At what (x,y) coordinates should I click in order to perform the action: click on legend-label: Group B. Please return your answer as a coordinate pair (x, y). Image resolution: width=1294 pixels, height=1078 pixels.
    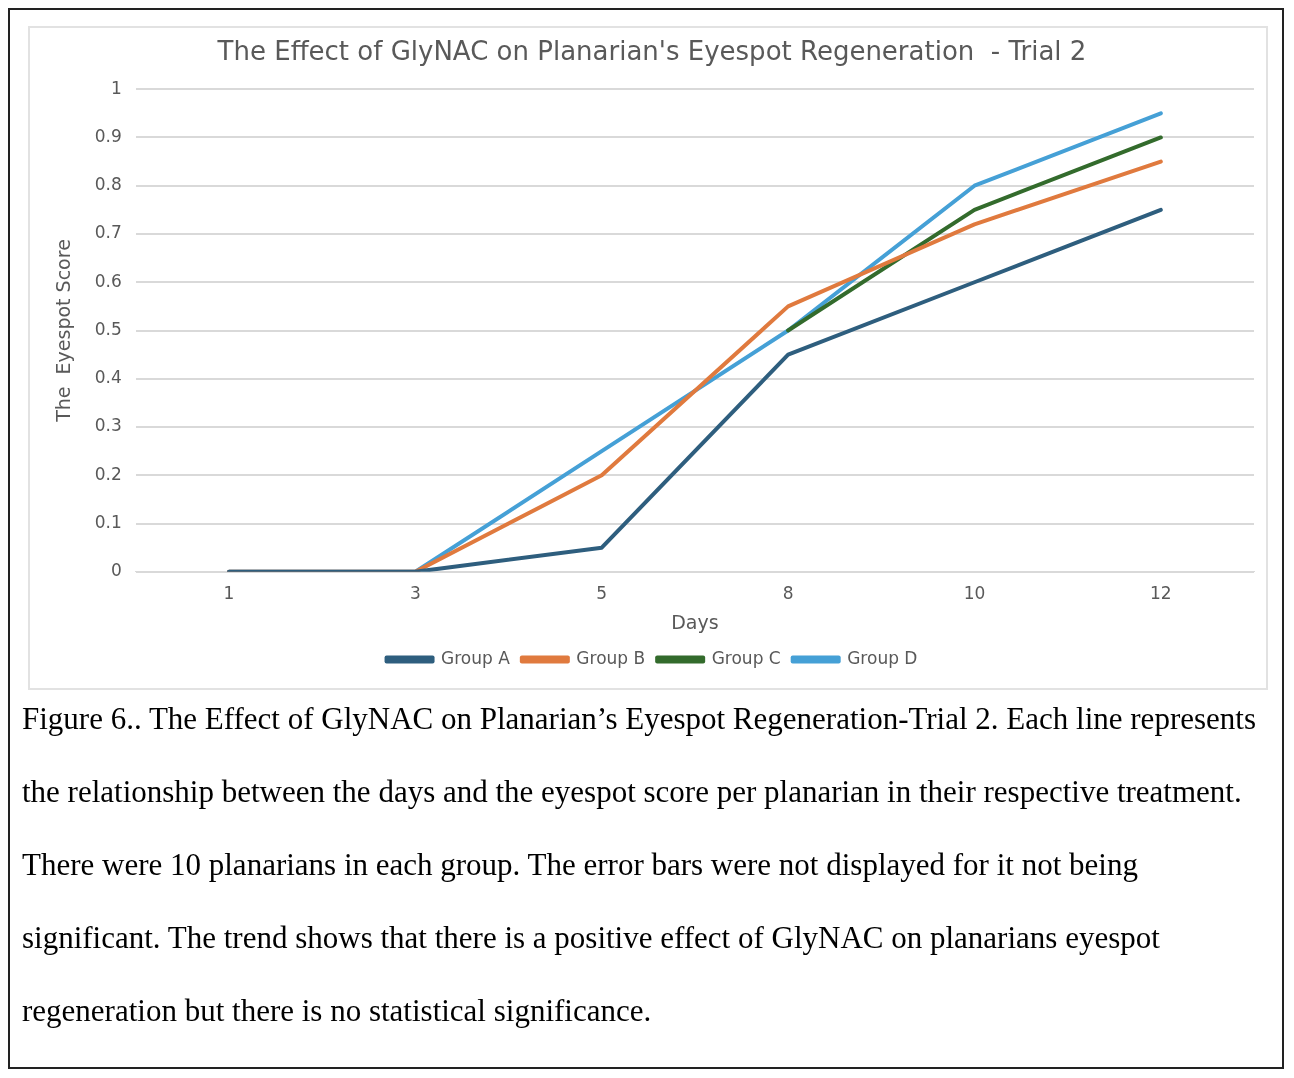
    Looking at the image, I should click on (611, 657).